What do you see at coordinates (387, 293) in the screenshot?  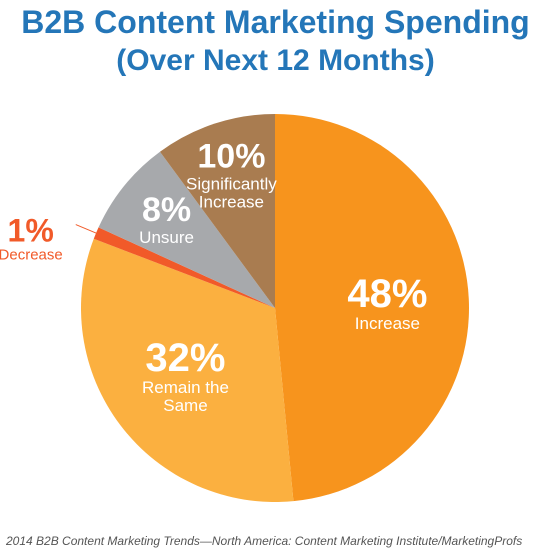 I see `percent-label: 48%` at bounding box center [387, 293].